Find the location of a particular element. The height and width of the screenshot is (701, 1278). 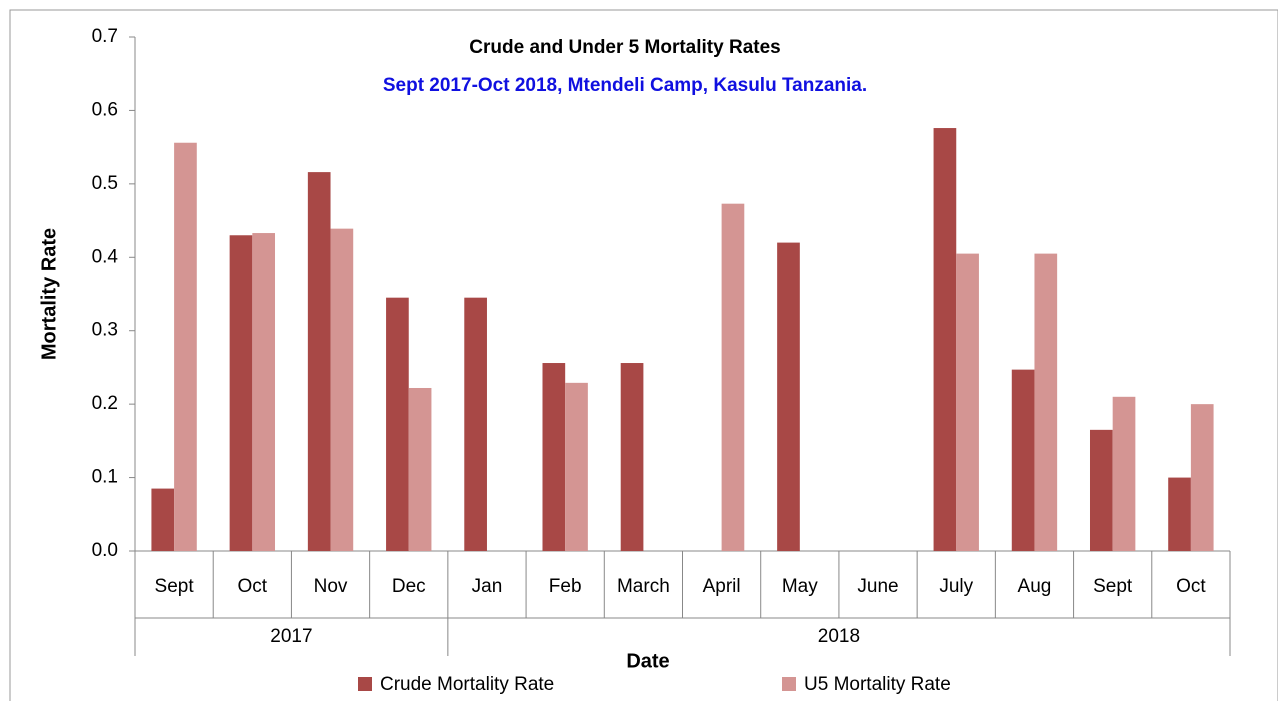

x-tick-label: Aug is located at coordinates (1035, 586).